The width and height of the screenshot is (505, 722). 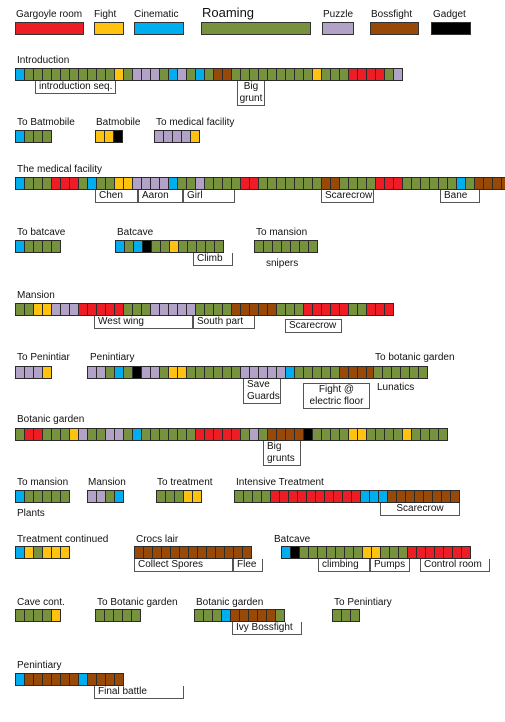 I want to click on section-title-mansion-2: Mansion, so click(x=107, y=482).